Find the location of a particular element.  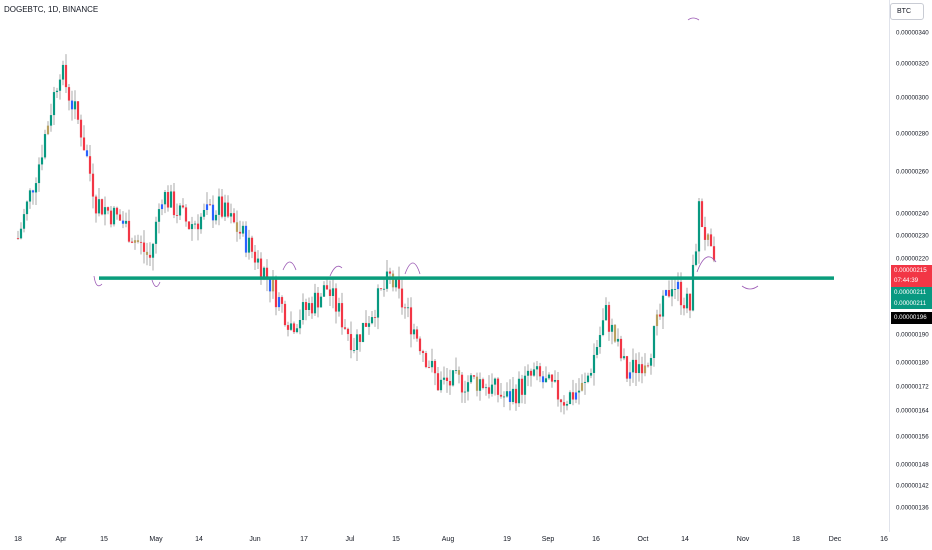

price-tick-label: 0.00000136 is located at coordinates (912, 508).